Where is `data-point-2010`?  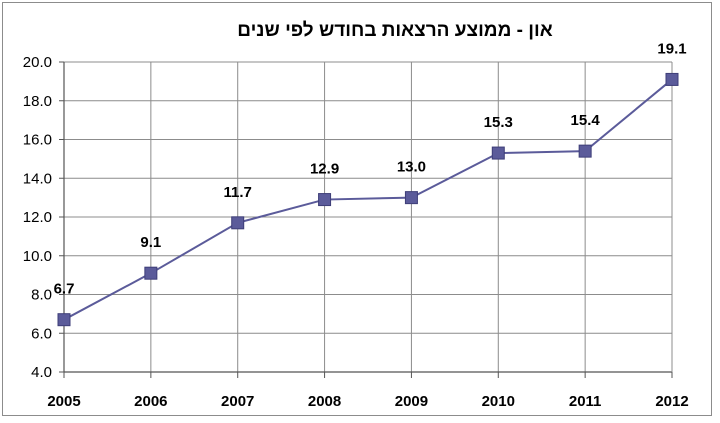
data-point-2010 is located at coordinates (498, 153).